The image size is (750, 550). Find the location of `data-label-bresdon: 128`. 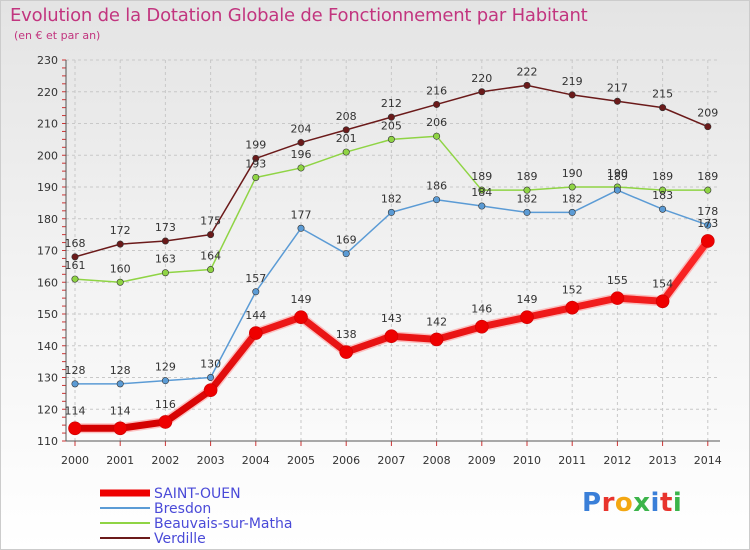

data-label-bresdon: 128 is located at coordinates (120, 370).